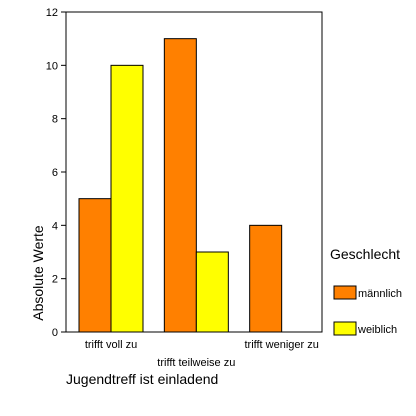 This screenshot has width=416, height=416. I want to click on category-label: trifft teilweise zu, so click(196, 363).